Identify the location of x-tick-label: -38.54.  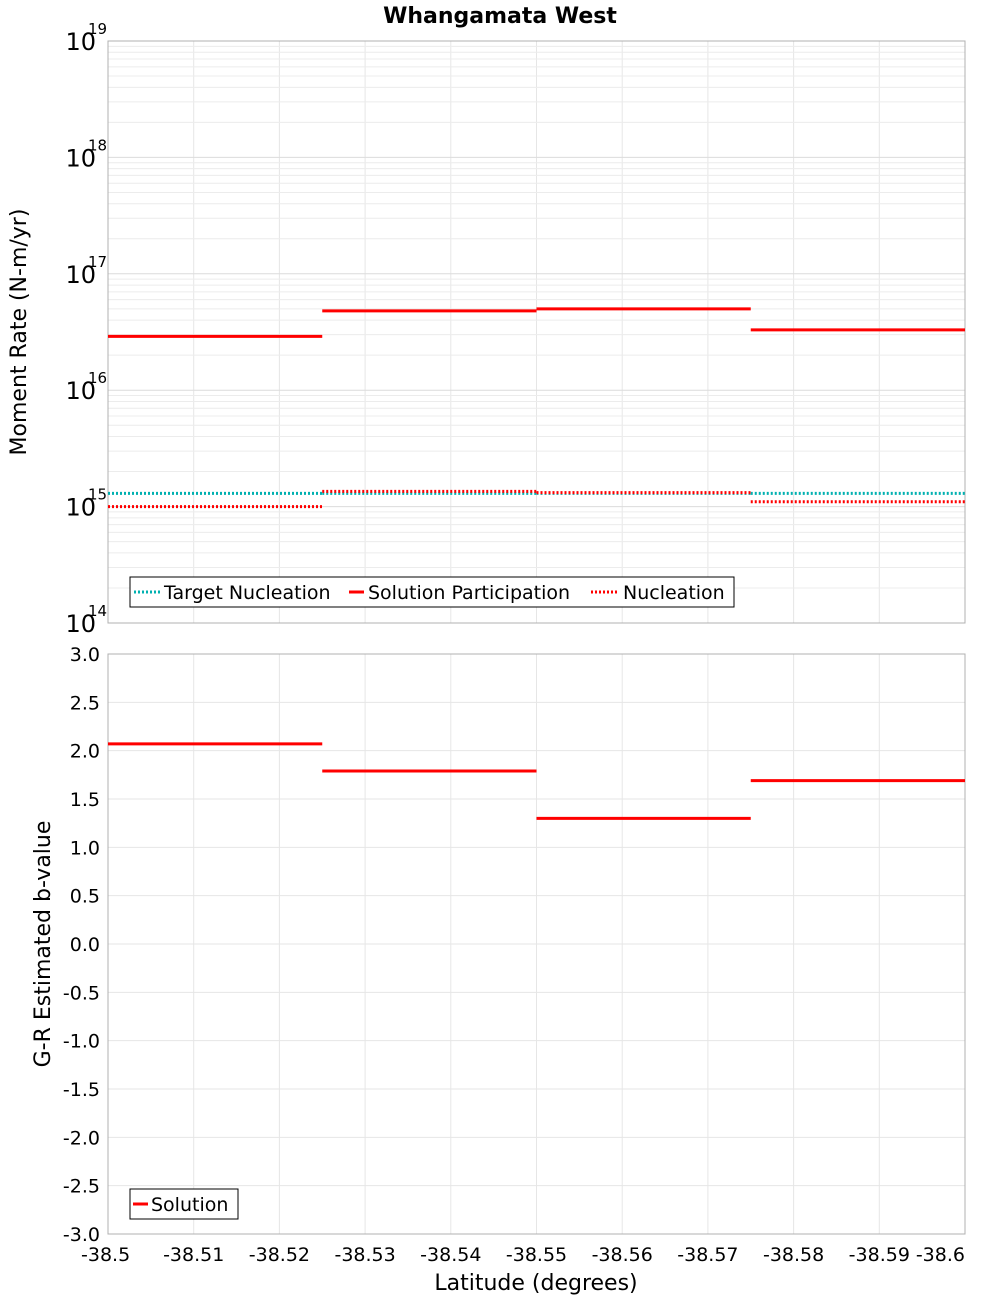
(450, 1255).